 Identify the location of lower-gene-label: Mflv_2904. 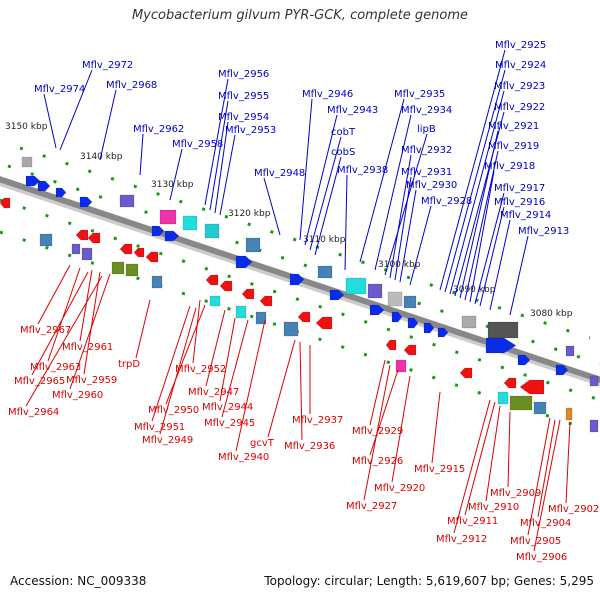
(545, 523).